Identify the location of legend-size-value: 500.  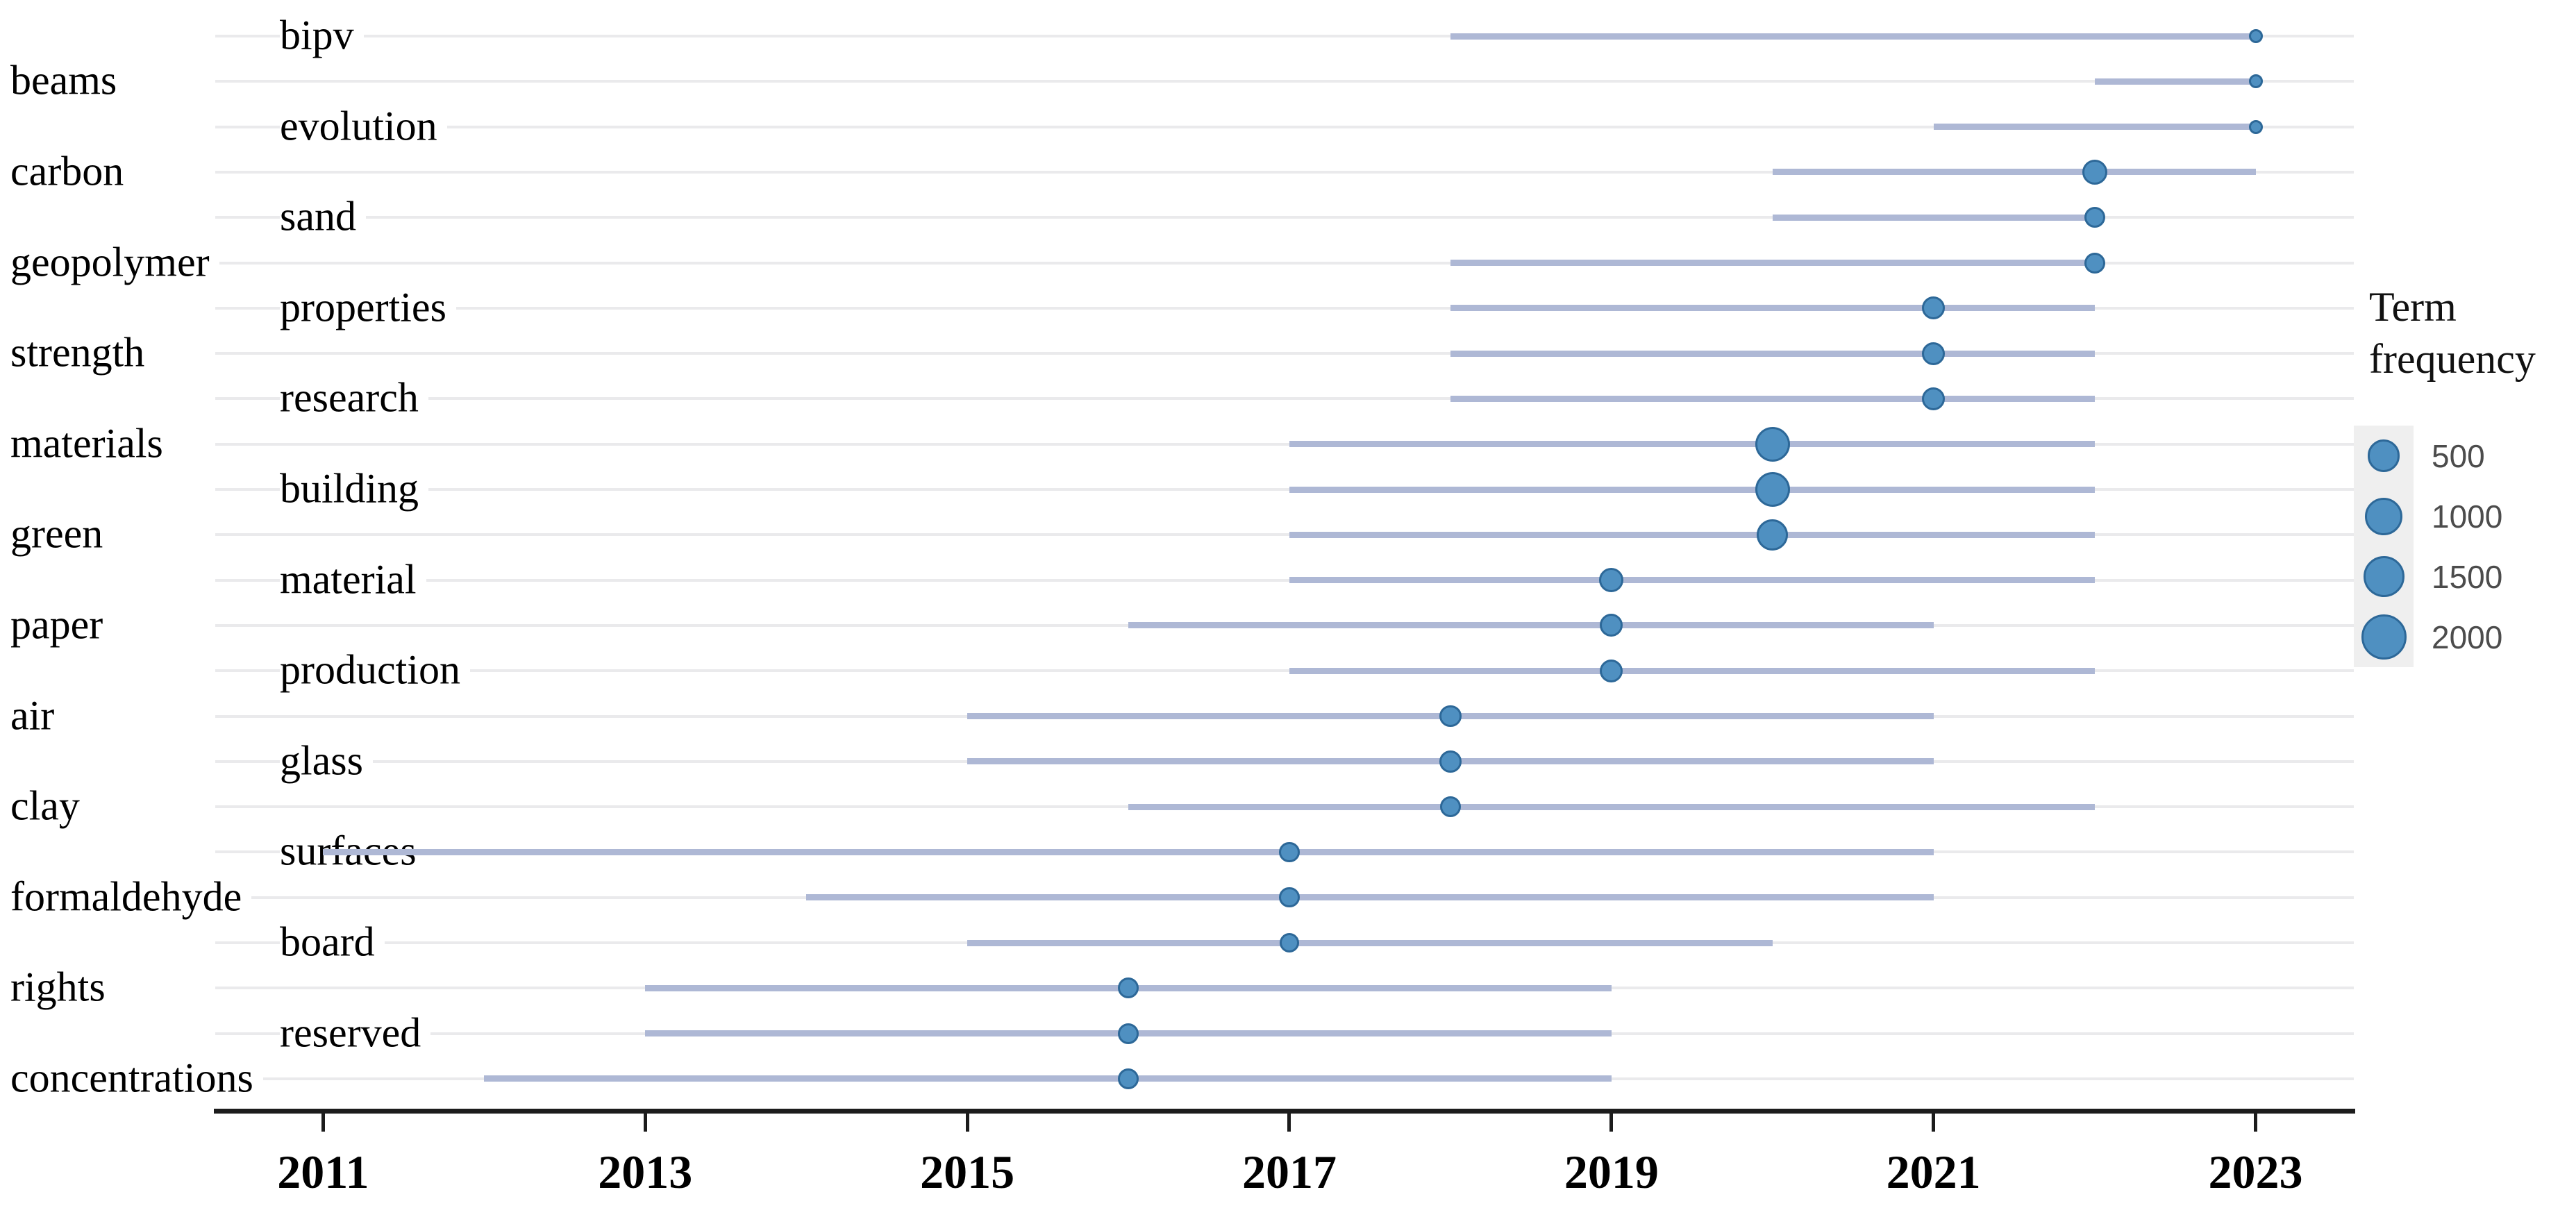
(2458, 456).